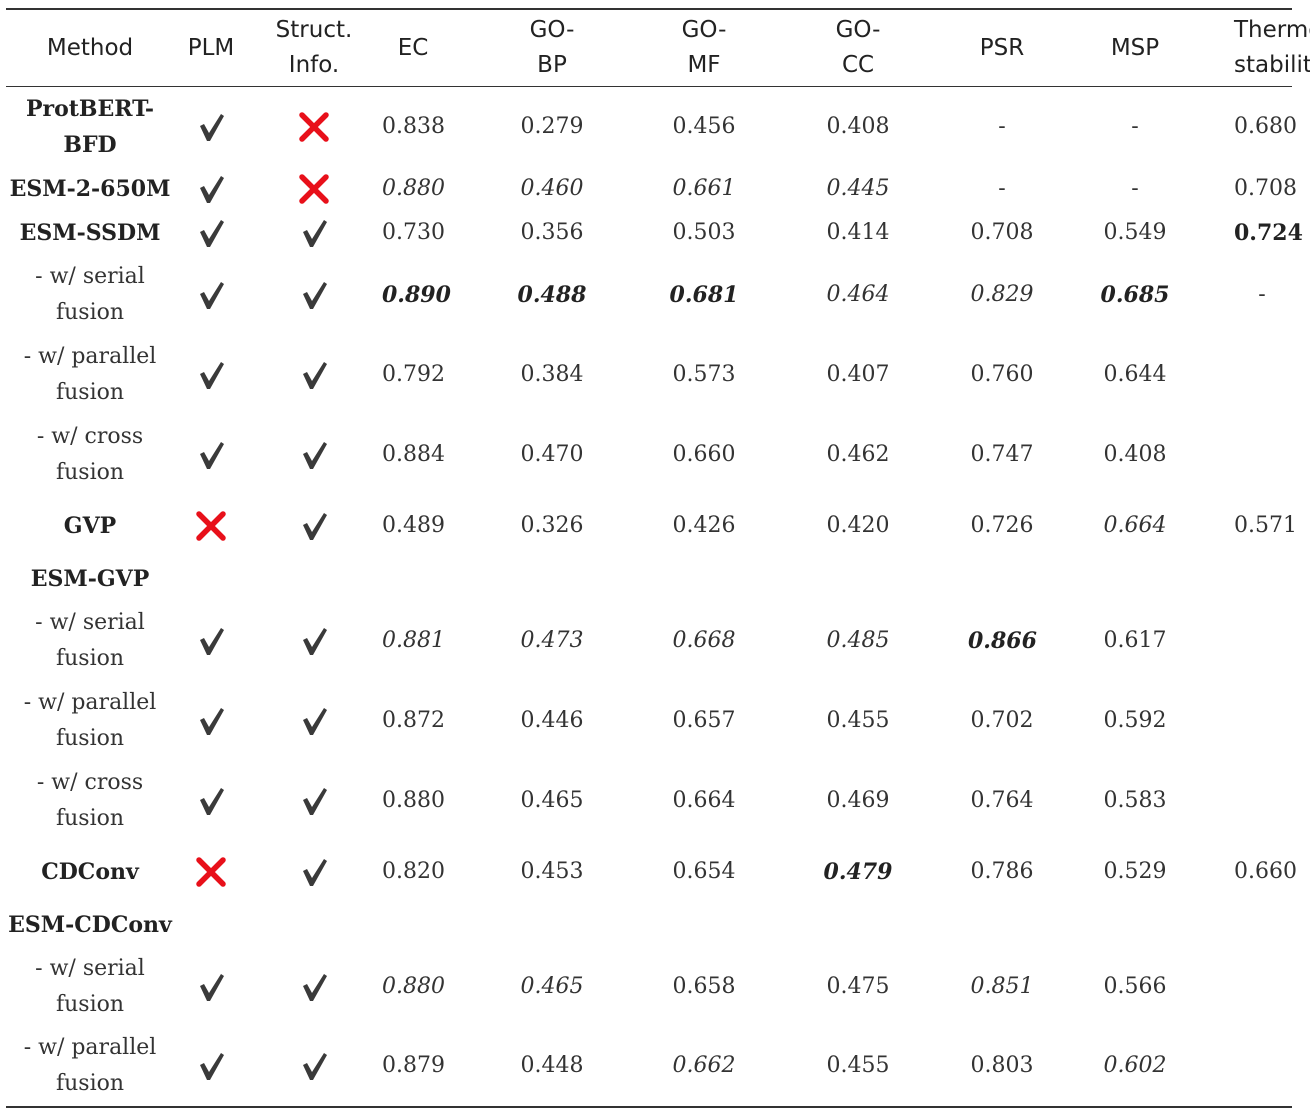 The height and width of the screenshot is (1108, 1310). I want to click on ec-cell: 0.820, so click(413, 871).